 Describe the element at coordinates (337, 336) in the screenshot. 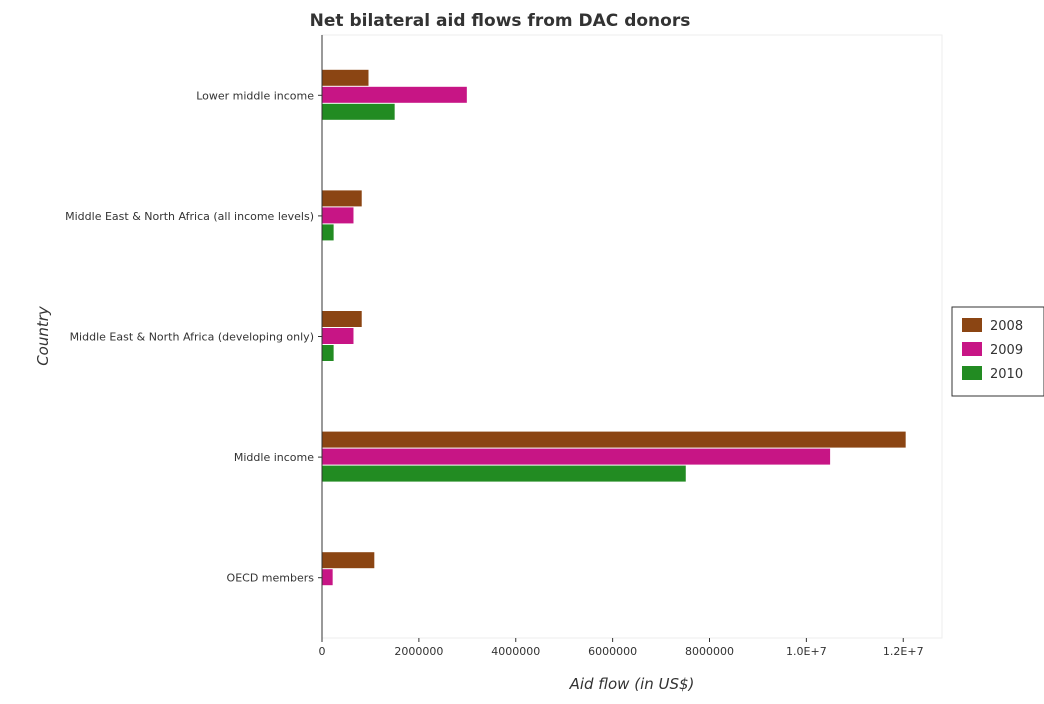

I see `bar-middle-east-north-africa-developing-only-2009` at that location.